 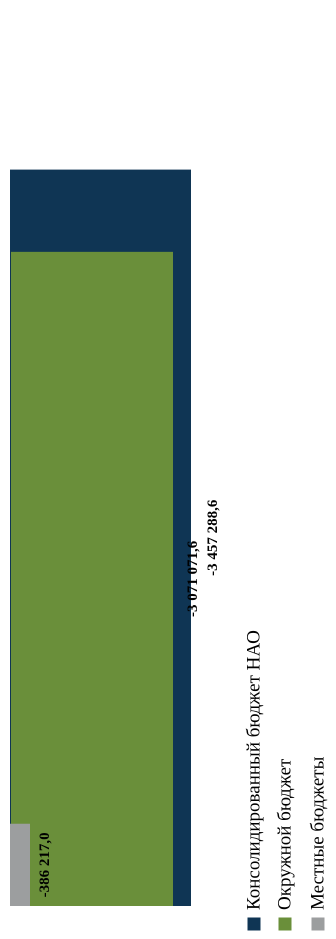 I want to click on legend-swatch-consolidated, so click(x=254, y=924).